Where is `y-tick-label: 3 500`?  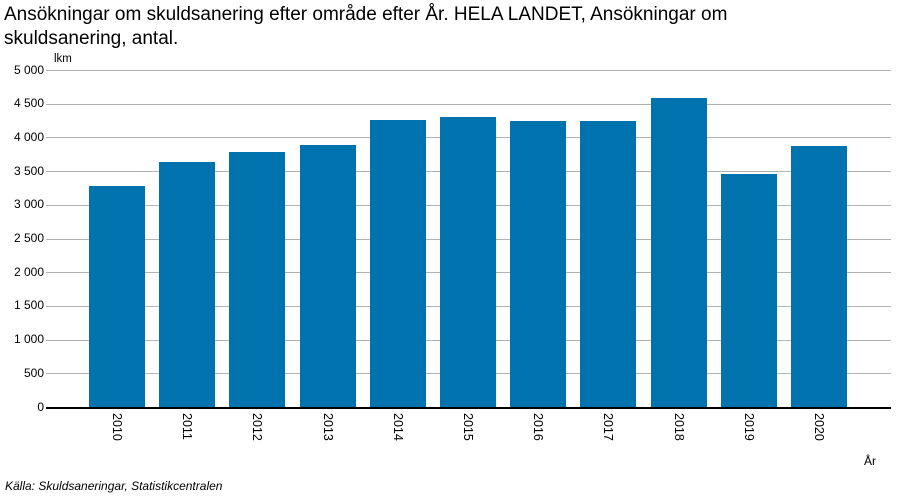 y-tick-label: 3 500 is located at coordinates (28, 170).